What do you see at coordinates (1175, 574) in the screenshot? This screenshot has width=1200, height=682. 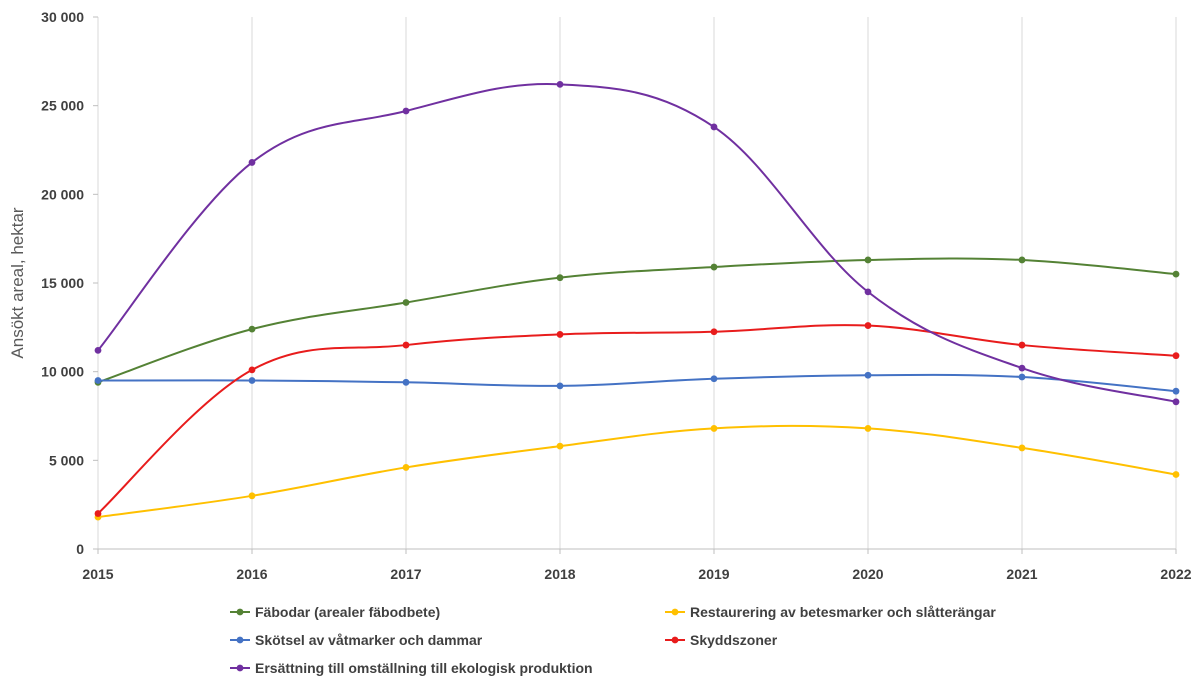 I see `x-tick-label: 2022` at bounding box center [1175, 574].